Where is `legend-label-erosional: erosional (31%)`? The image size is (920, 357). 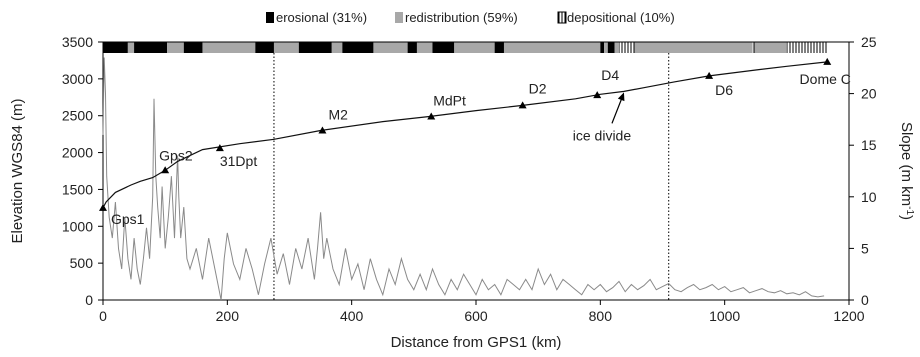
legend-label-erosional: erosional (31%) is located at coordinates (321, 17).